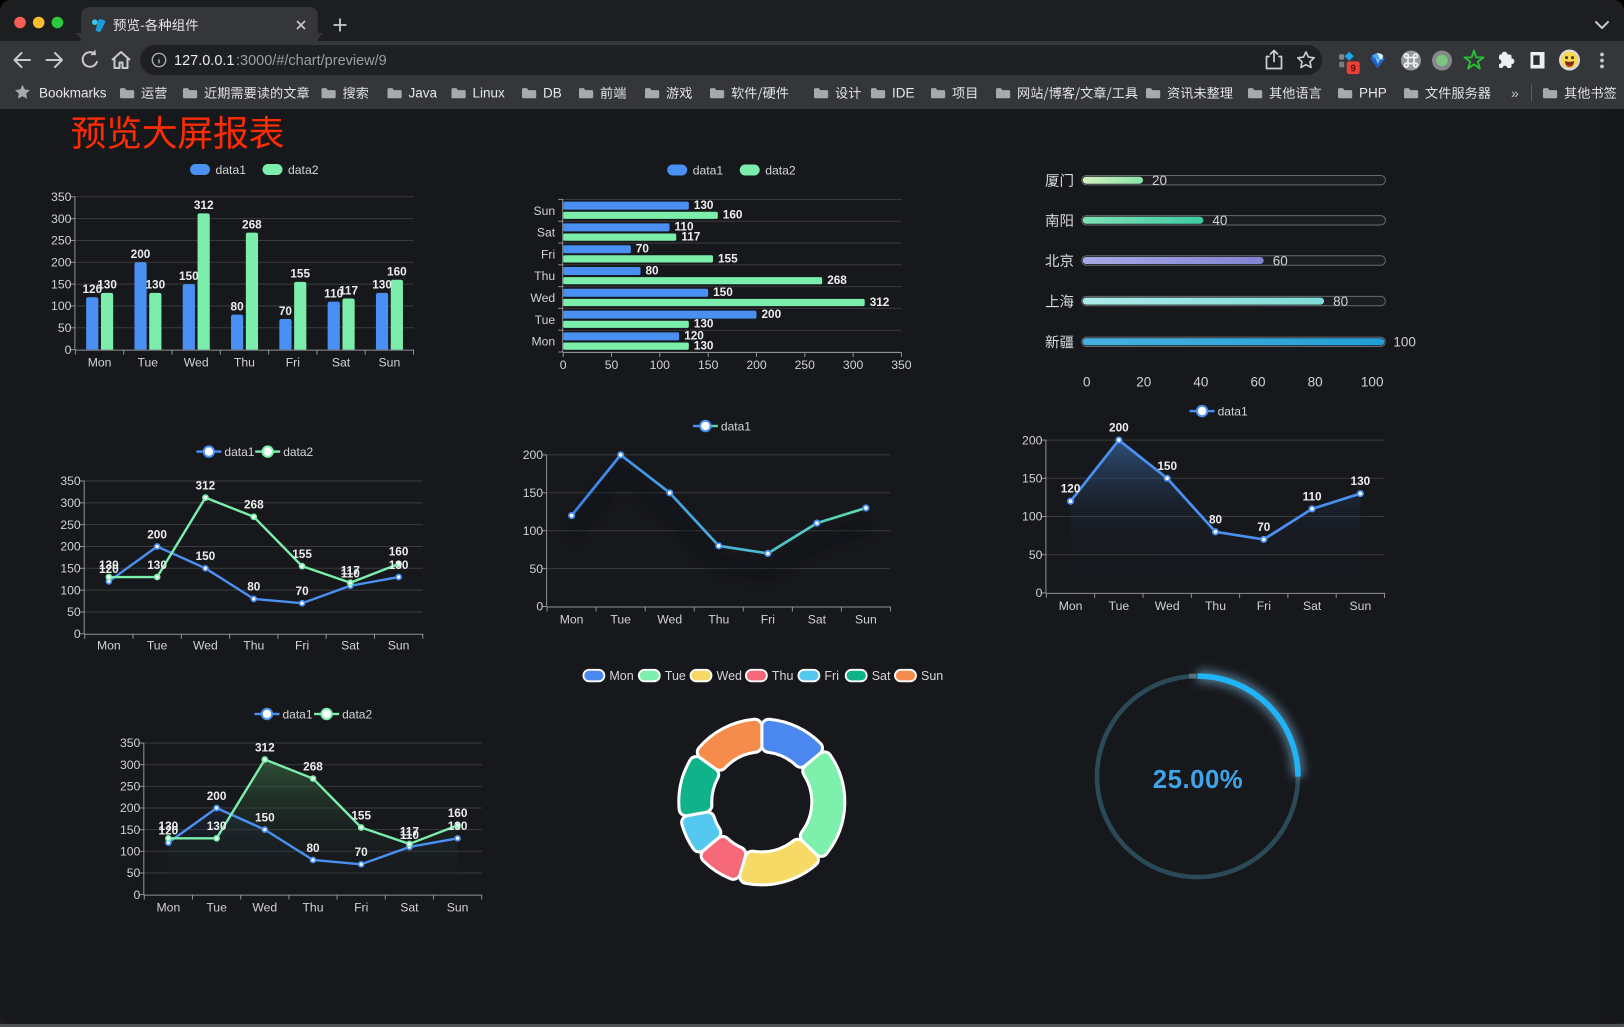 This screenshot has height=1027, width=1624. What do you see at coordinates (313, 766) in the screenshot?
I see `svg-text: 268` at bounding box center [313, 766].